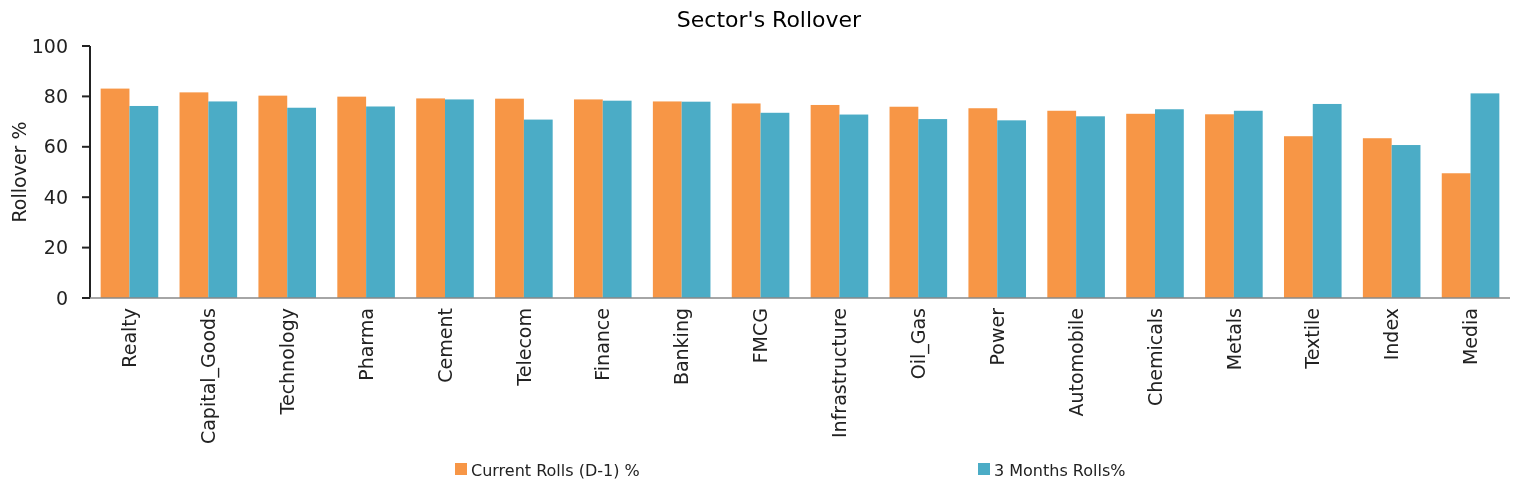  I want to click on x-tick-label: Pharma, so click(365, 344).